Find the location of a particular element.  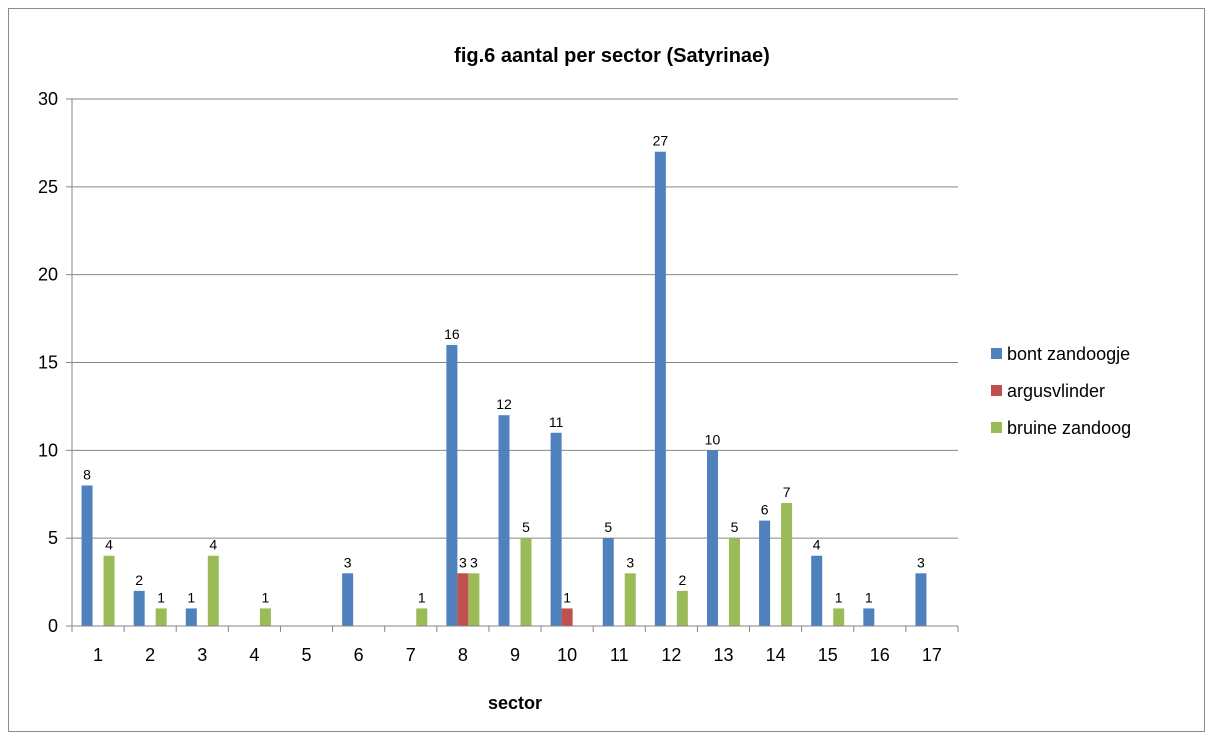

data-label: 12 is located at coordinates (504, 404).